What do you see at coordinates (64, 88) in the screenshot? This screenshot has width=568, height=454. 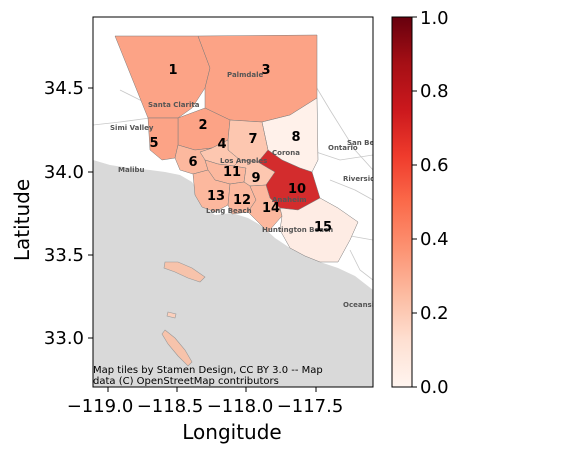 I see `y-tick-label: 34.5` at bounding box center [64, 88].